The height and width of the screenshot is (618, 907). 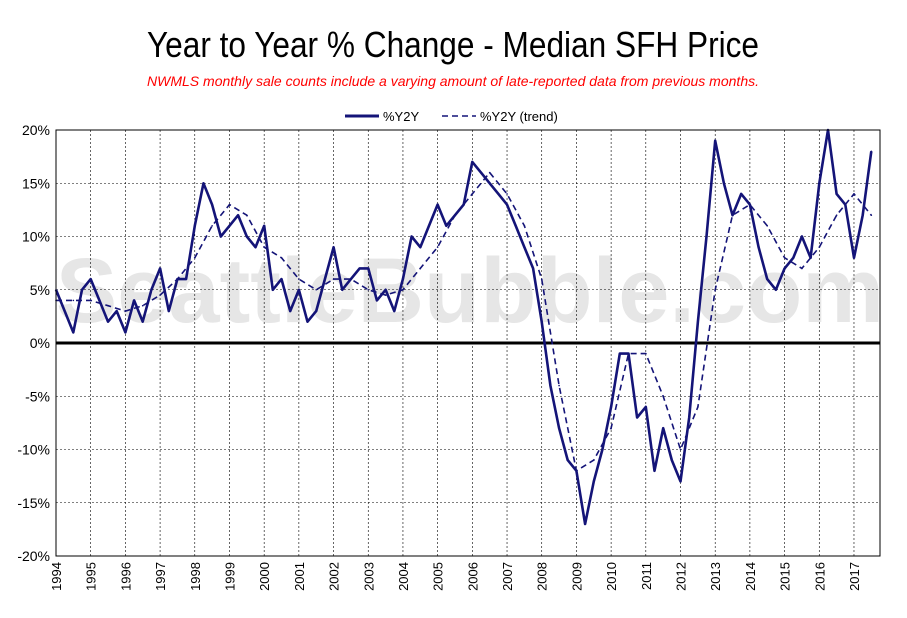 I want to click on x-tick-label: 2008, so click(x=542, y=576).